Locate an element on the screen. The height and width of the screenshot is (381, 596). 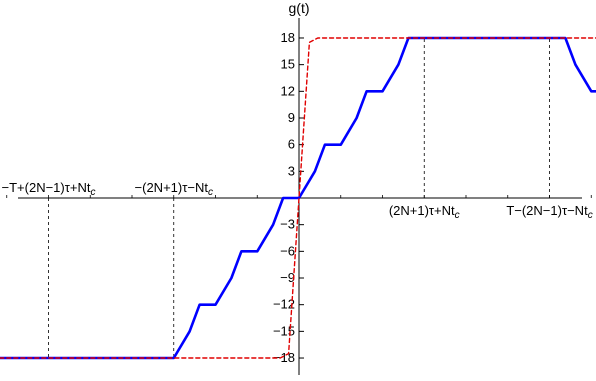
y-tick-label--3: −3 is located at coordinates (287, 224).